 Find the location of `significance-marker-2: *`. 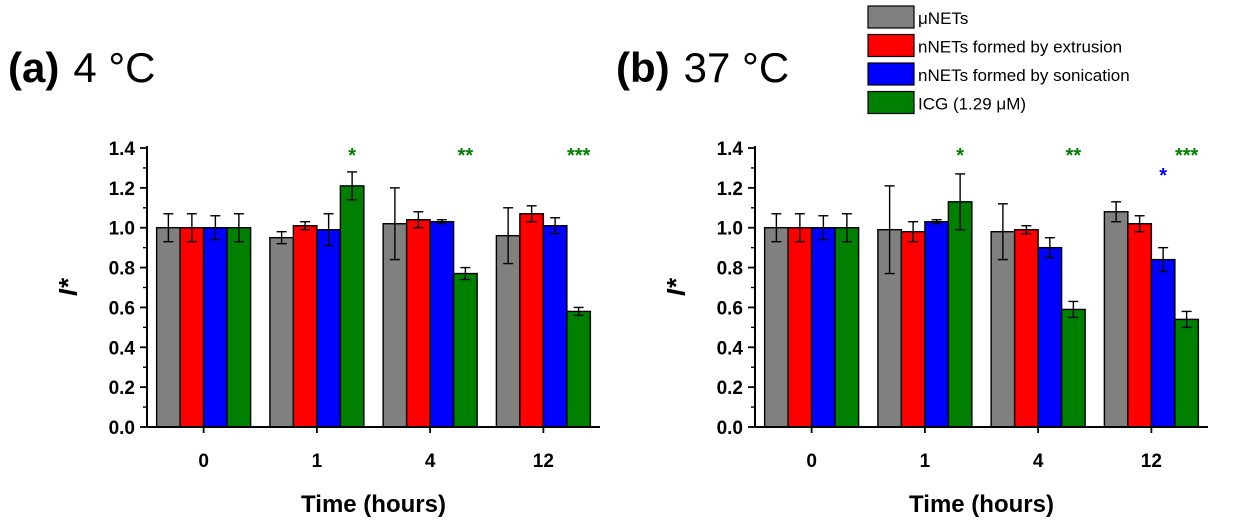

significance-marker-2: * is located at coordinates (1163, 176).